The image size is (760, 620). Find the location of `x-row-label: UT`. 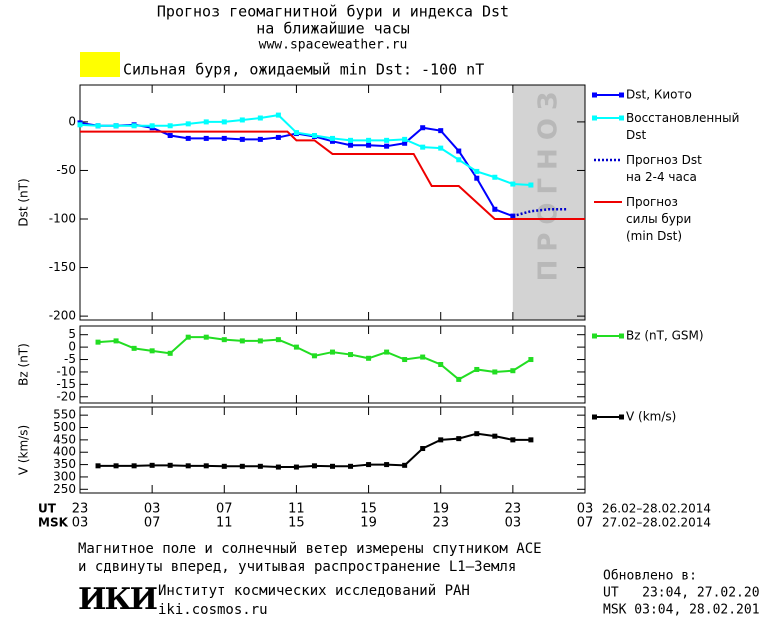

x-row-label: UT is located at coordinates (47, 509).